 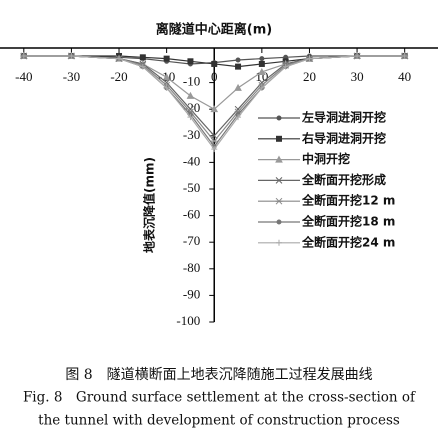 What do you see at coordinates (191, 160) in the screenshot?
I see `y-tick-label: -40` at bounding box center [191, 160].